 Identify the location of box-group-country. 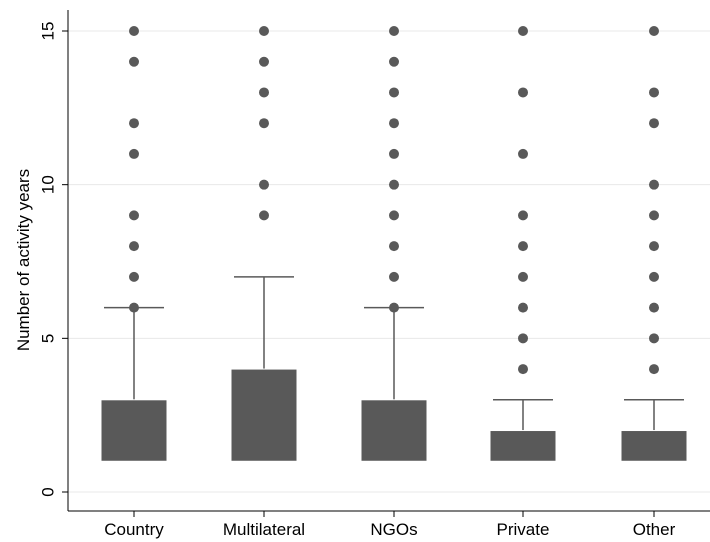
(134, 244).